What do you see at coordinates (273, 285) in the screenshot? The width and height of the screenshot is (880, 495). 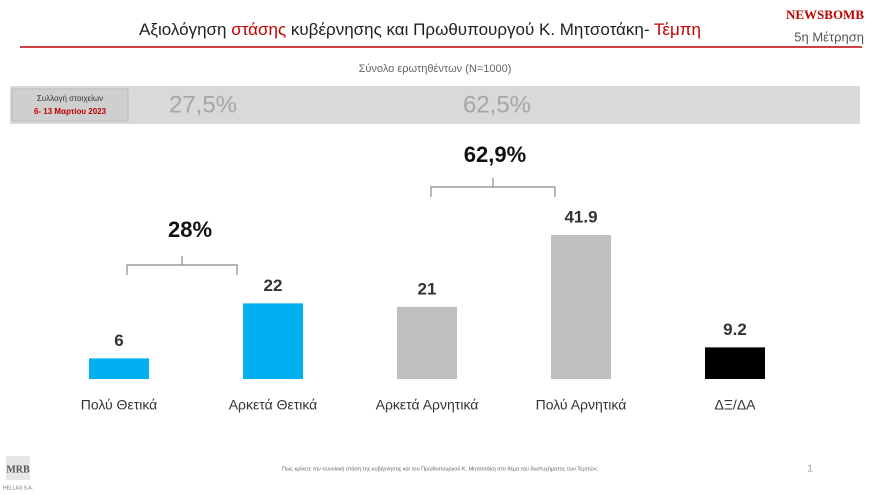 I see `value-label: 22` at bounding box center [273, 285].